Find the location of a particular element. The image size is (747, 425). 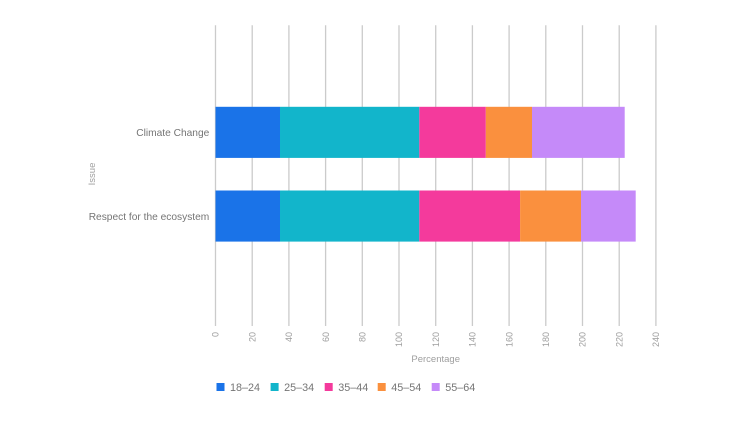

svg-text: 220 is located at coordinates (619, 339).